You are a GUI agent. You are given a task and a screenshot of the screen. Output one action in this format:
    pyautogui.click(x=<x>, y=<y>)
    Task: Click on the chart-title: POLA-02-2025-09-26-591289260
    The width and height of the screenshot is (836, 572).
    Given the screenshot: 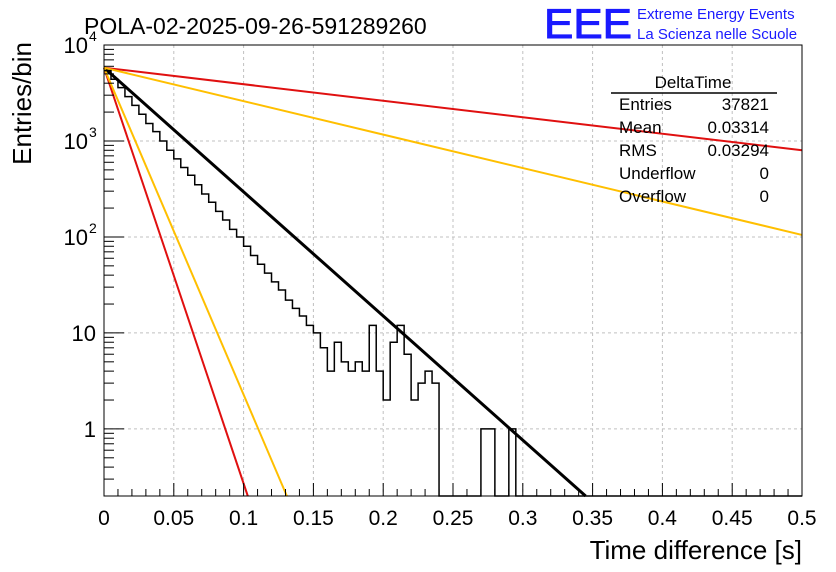 What is the action you would take?
    pyautogui.click(x=255, y=26)
    